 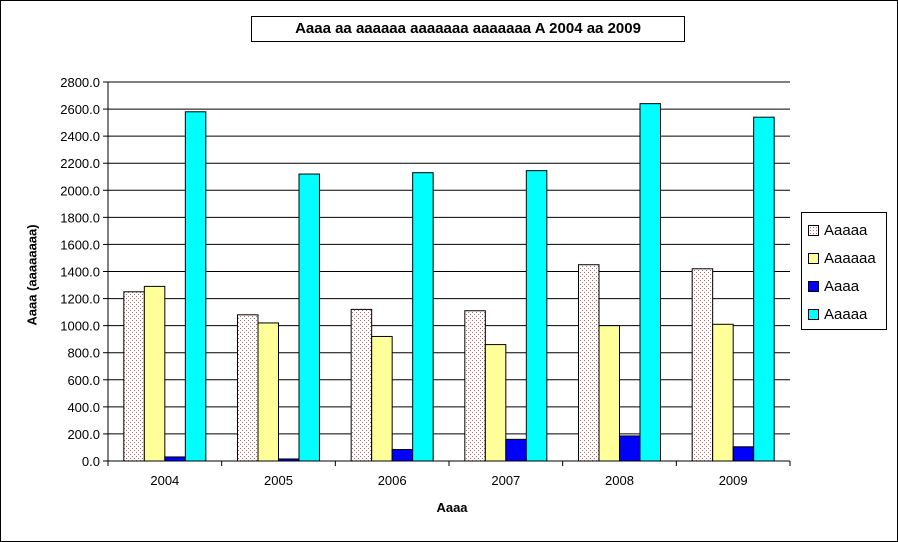 I want to click on y-tick-label: 1600.0, so click(x=80, y=244).